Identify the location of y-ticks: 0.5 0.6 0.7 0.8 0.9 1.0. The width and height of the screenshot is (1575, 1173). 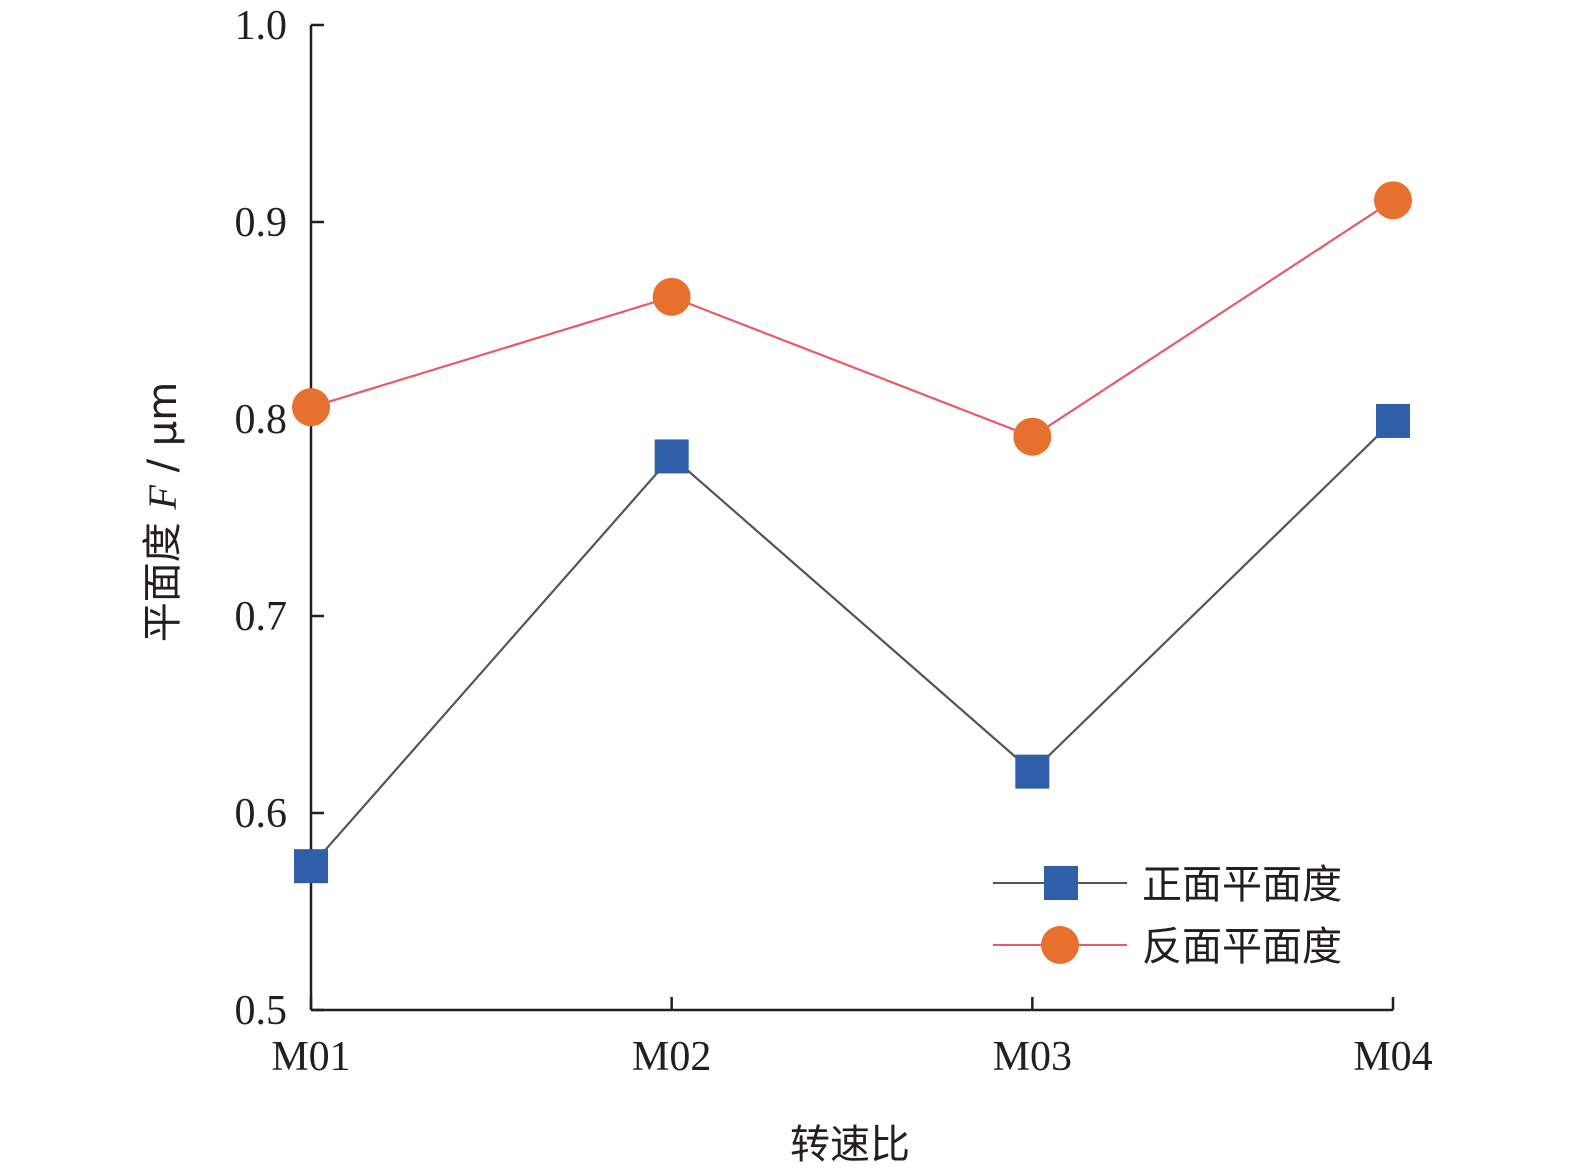
(279, 518).